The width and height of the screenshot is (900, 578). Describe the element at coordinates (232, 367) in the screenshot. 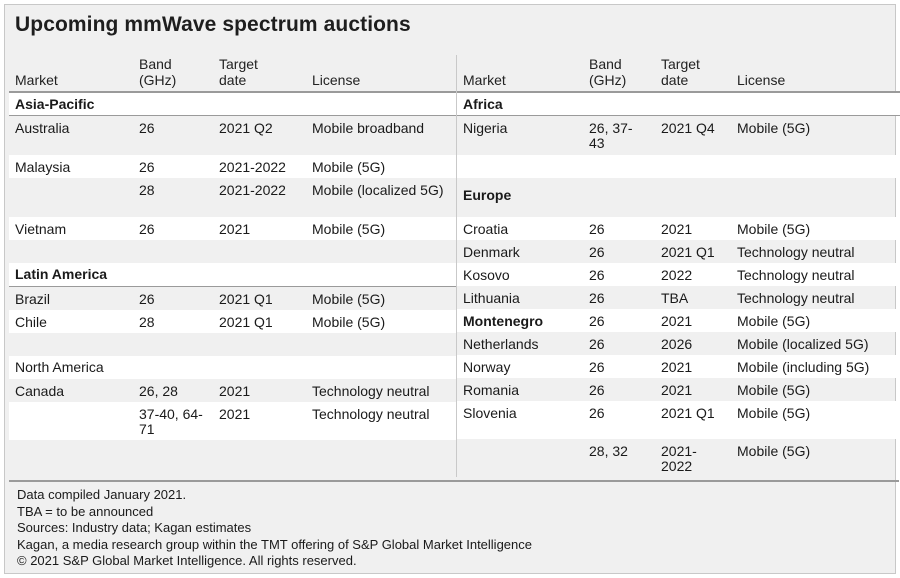

I see `section-north-america: North America` at that location.